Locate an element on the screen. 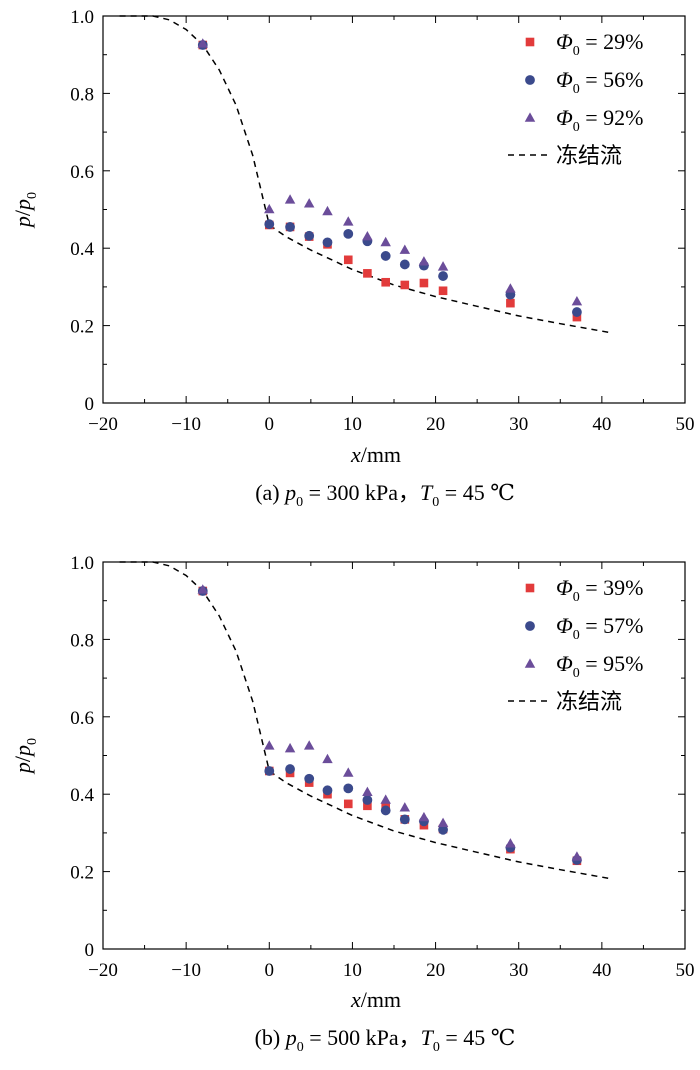  legend-label: Φ0 = 57% is located at coordinates (599, 628).